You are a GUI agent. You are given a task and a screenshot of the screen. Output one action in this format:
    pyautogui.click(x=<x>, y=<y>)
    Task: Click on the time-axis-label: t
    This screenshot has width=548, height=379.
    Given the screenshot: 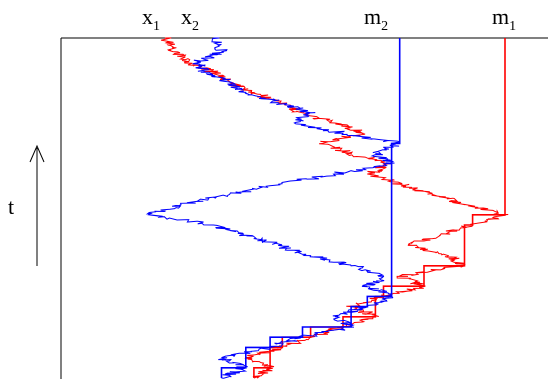 What is the action you would take?
    pyautogui.click(x=11, y=206)
    